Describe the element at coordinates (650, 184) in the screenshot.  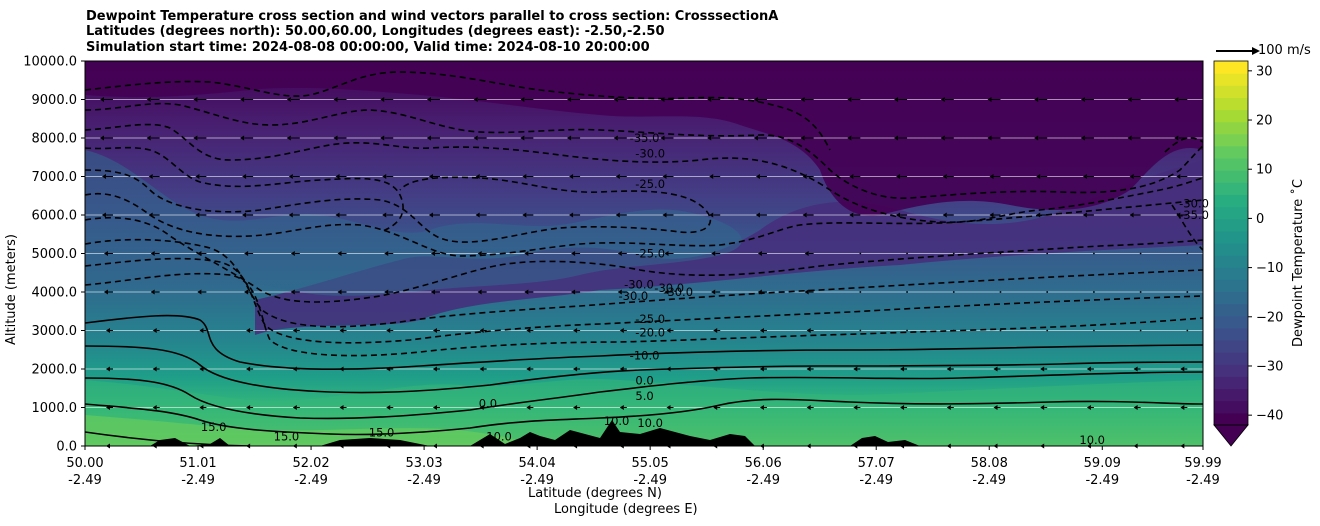
I see `contour-label: -25.0` at that location.